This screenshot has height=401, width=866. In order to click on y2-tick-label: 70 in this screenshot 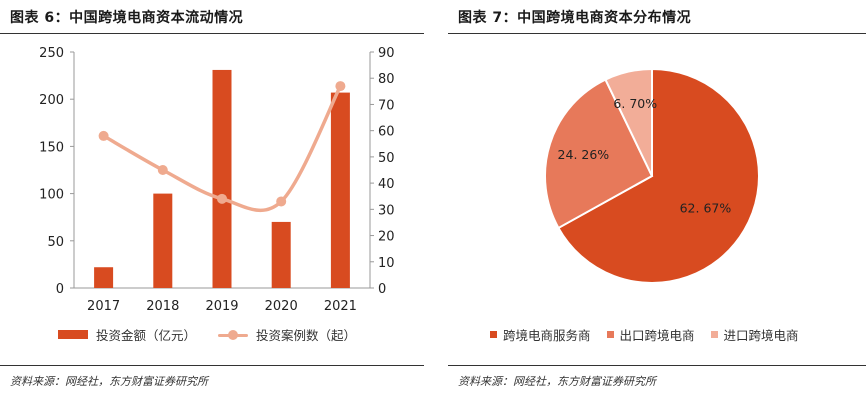, I will do `click(386, 105)`.